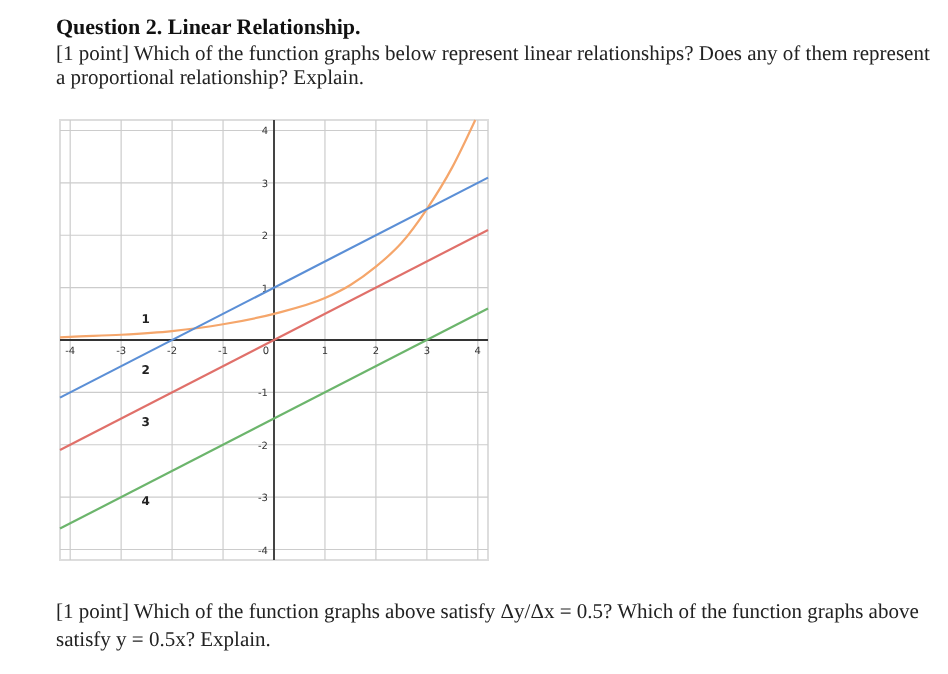 The width and height of the screenshot is (948, 674). Describe the element at coordinates (493, 67) in the screenshot. I see `chart-subtitle: [1 point] Which of the function graphs below represent linear relationships? Does any of them represent a proportional relationship? Explain.` at that location.